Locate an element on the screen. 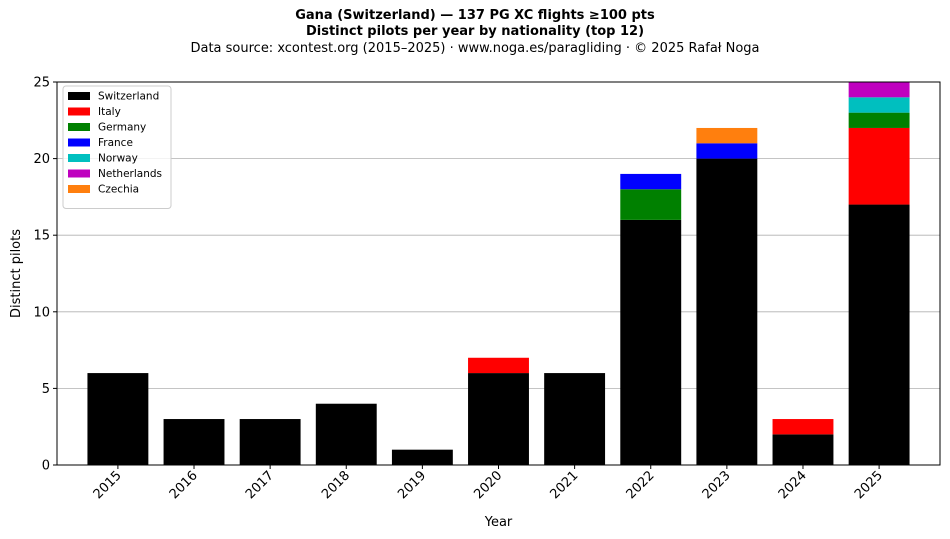 This screenshot has height=539, width=950. bar-segment-switzerland-2020 is located at coordinates (498, 419).